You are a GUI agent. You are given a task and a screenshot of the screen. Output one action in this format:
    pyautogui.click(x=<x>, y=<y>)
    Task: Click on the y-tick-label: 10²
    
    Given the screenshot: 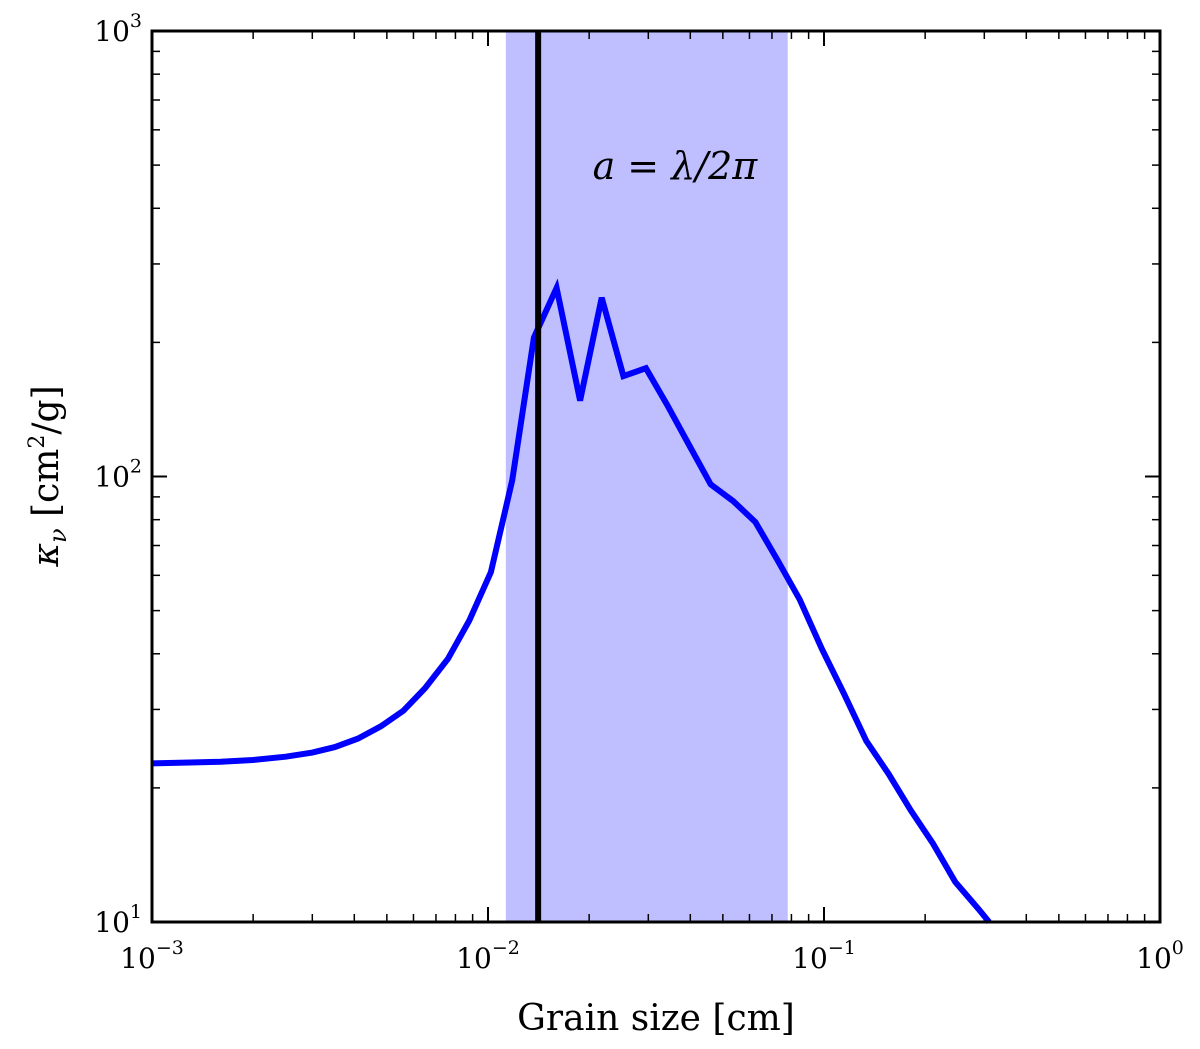 What is the action you would take?
    pyautogui.click(x=118, y=475)
    